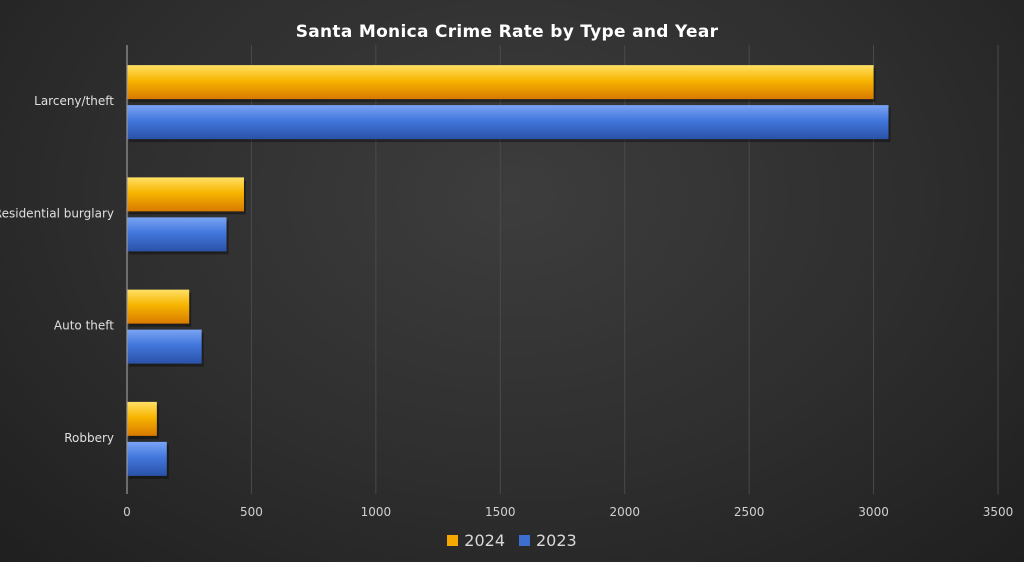 Image resolution: width=1024 pixels, height=562 pixels. What do you see at coordinates (89, 438) in the screenshot?
I see `y-category-label-robbery: Robbery` at bounding box center [89, 438].